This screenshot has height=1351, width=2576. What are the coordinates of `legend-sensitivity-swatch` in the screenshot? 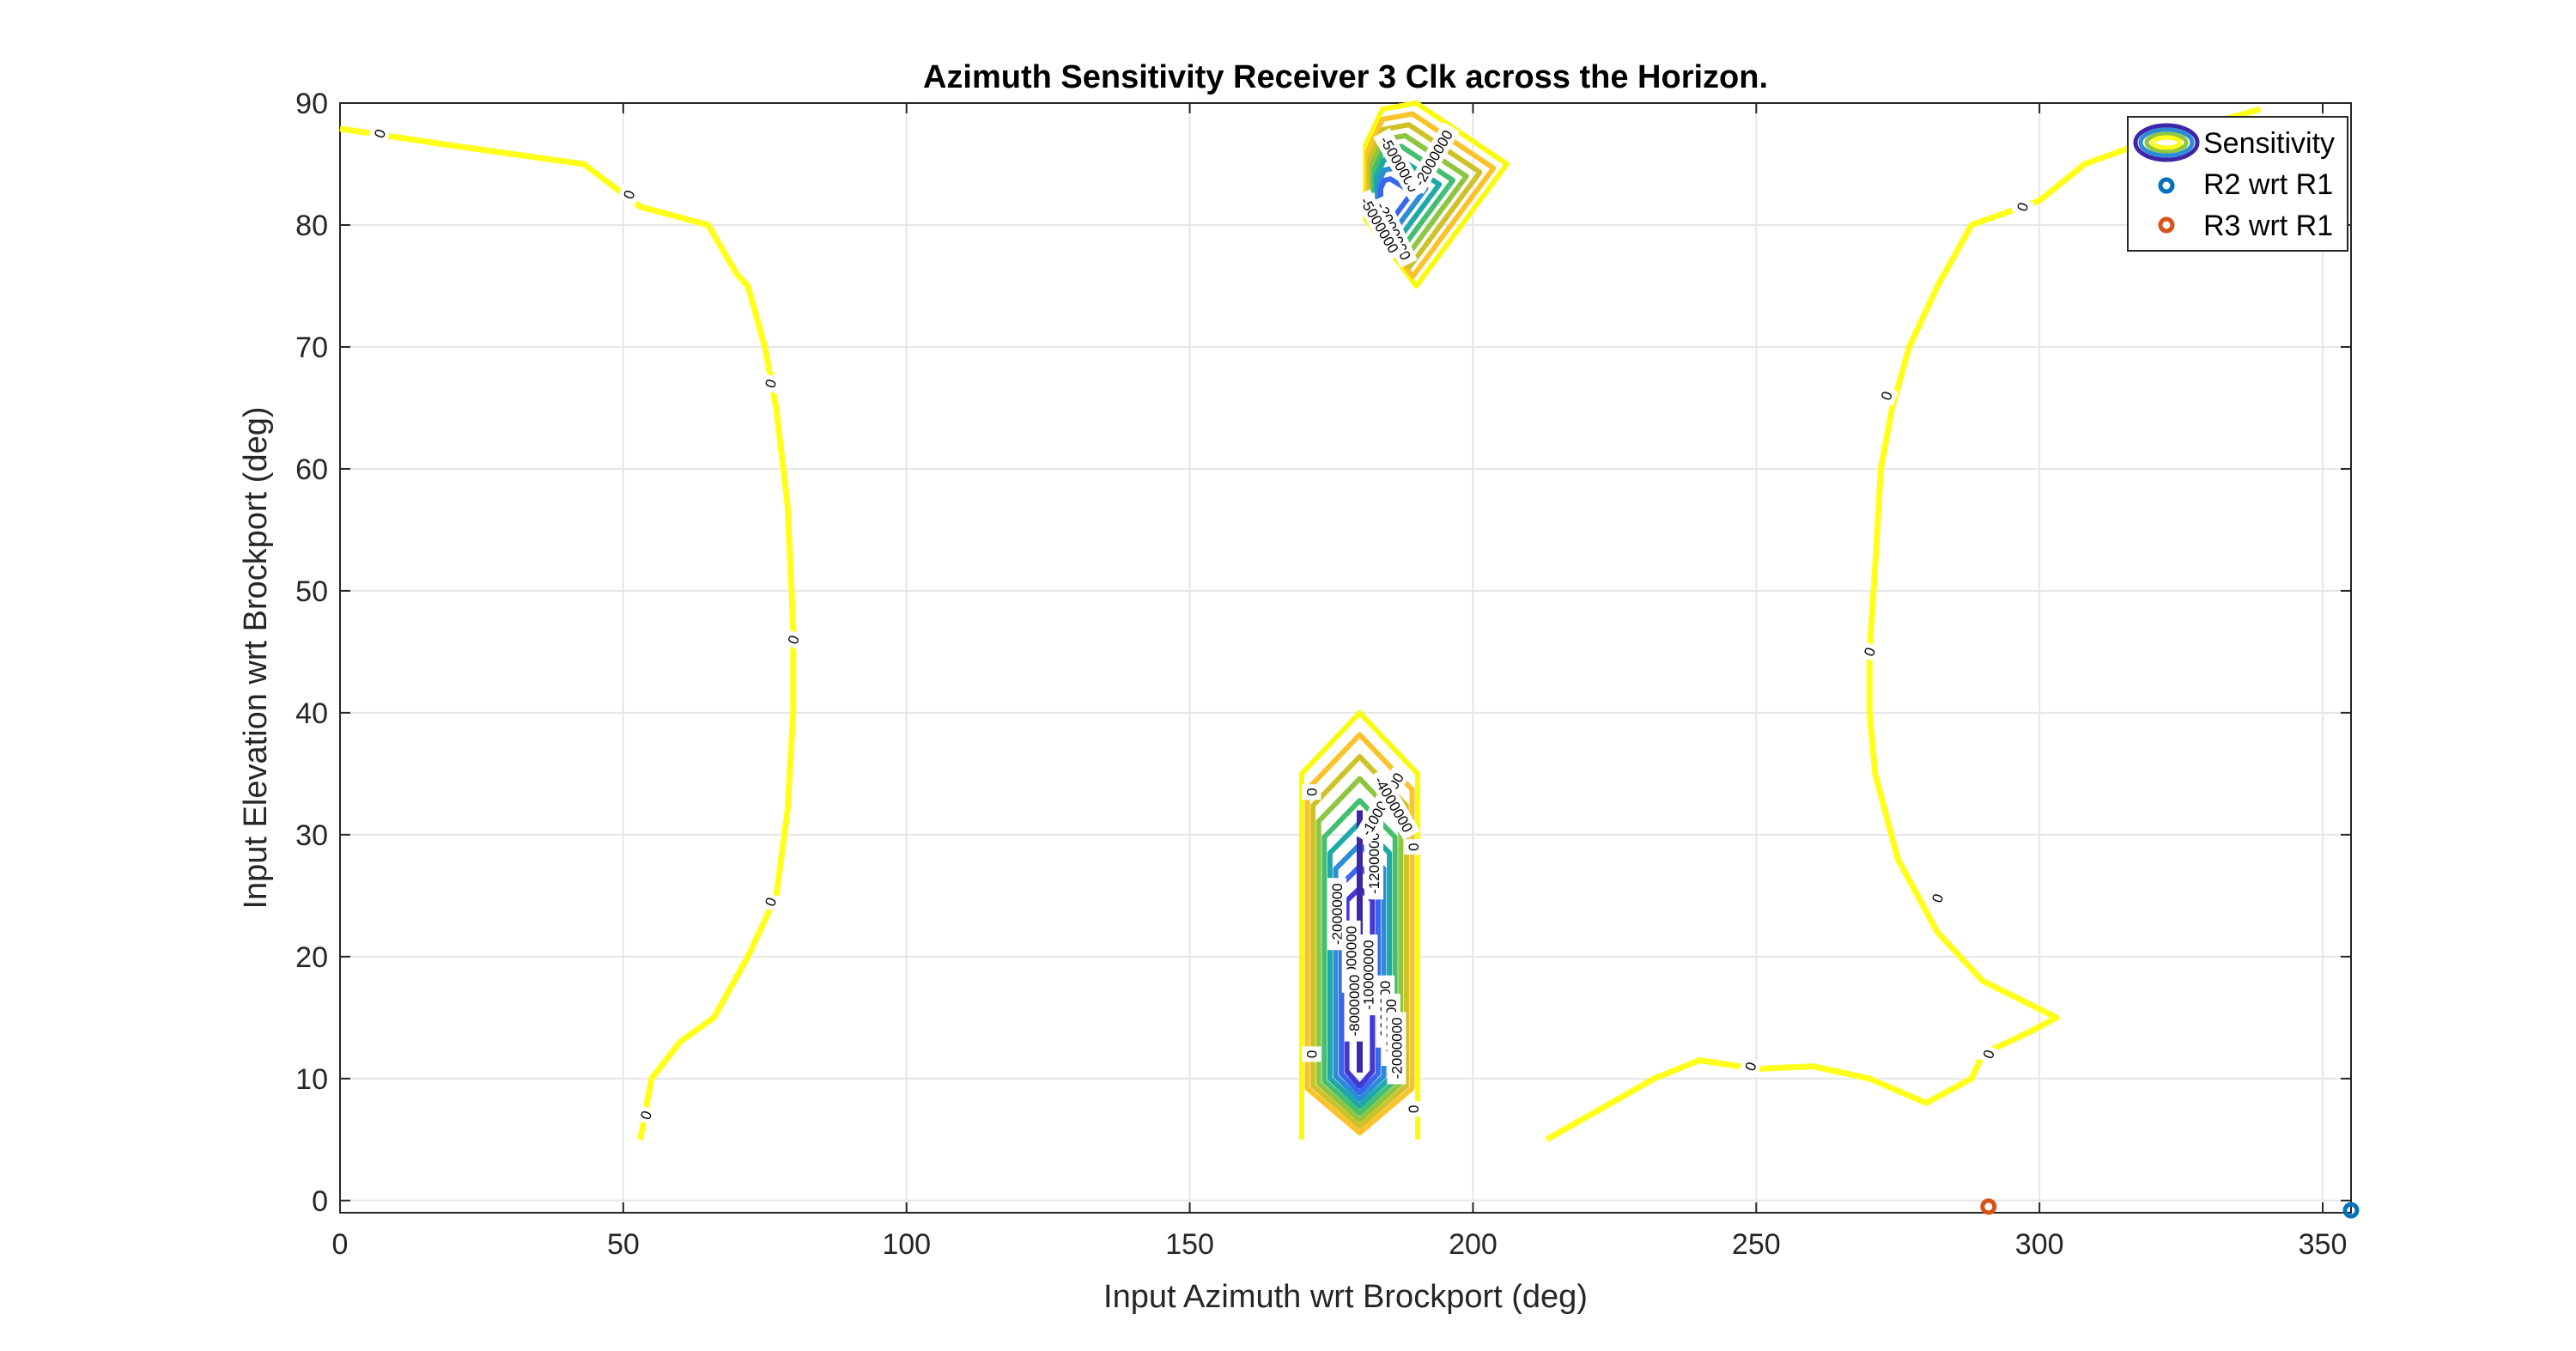 It's located at (2166, 142).